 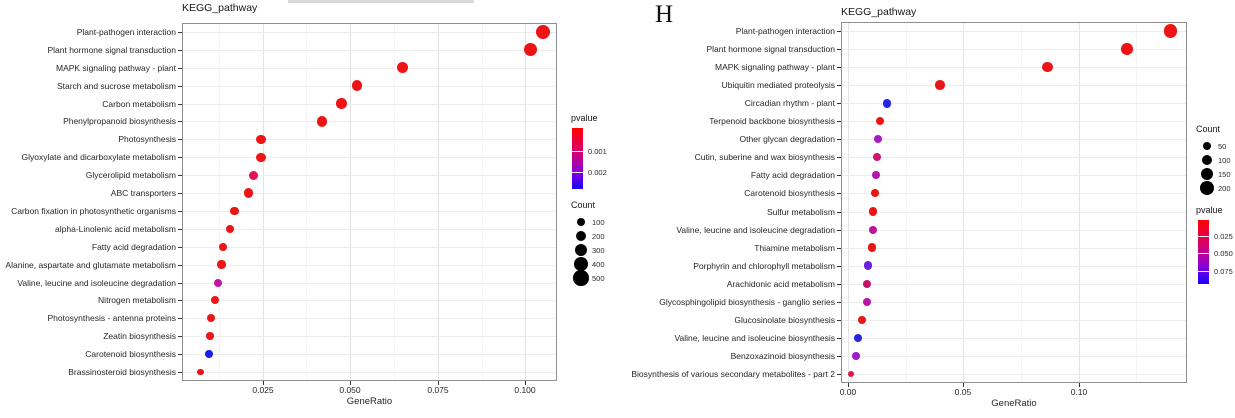 What do you see at coordinates (598, 278) in the screenshot?
I see `count-legend-label: 500` at bounding box center [598, 278].